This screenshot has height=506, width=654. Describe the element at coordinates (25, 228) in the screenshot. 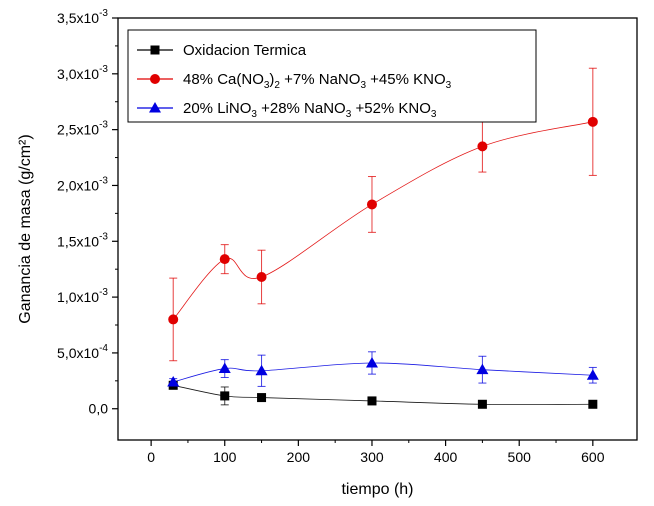

I see `y-axis-label: Ganancia de masa (g/cm²)` at that location.